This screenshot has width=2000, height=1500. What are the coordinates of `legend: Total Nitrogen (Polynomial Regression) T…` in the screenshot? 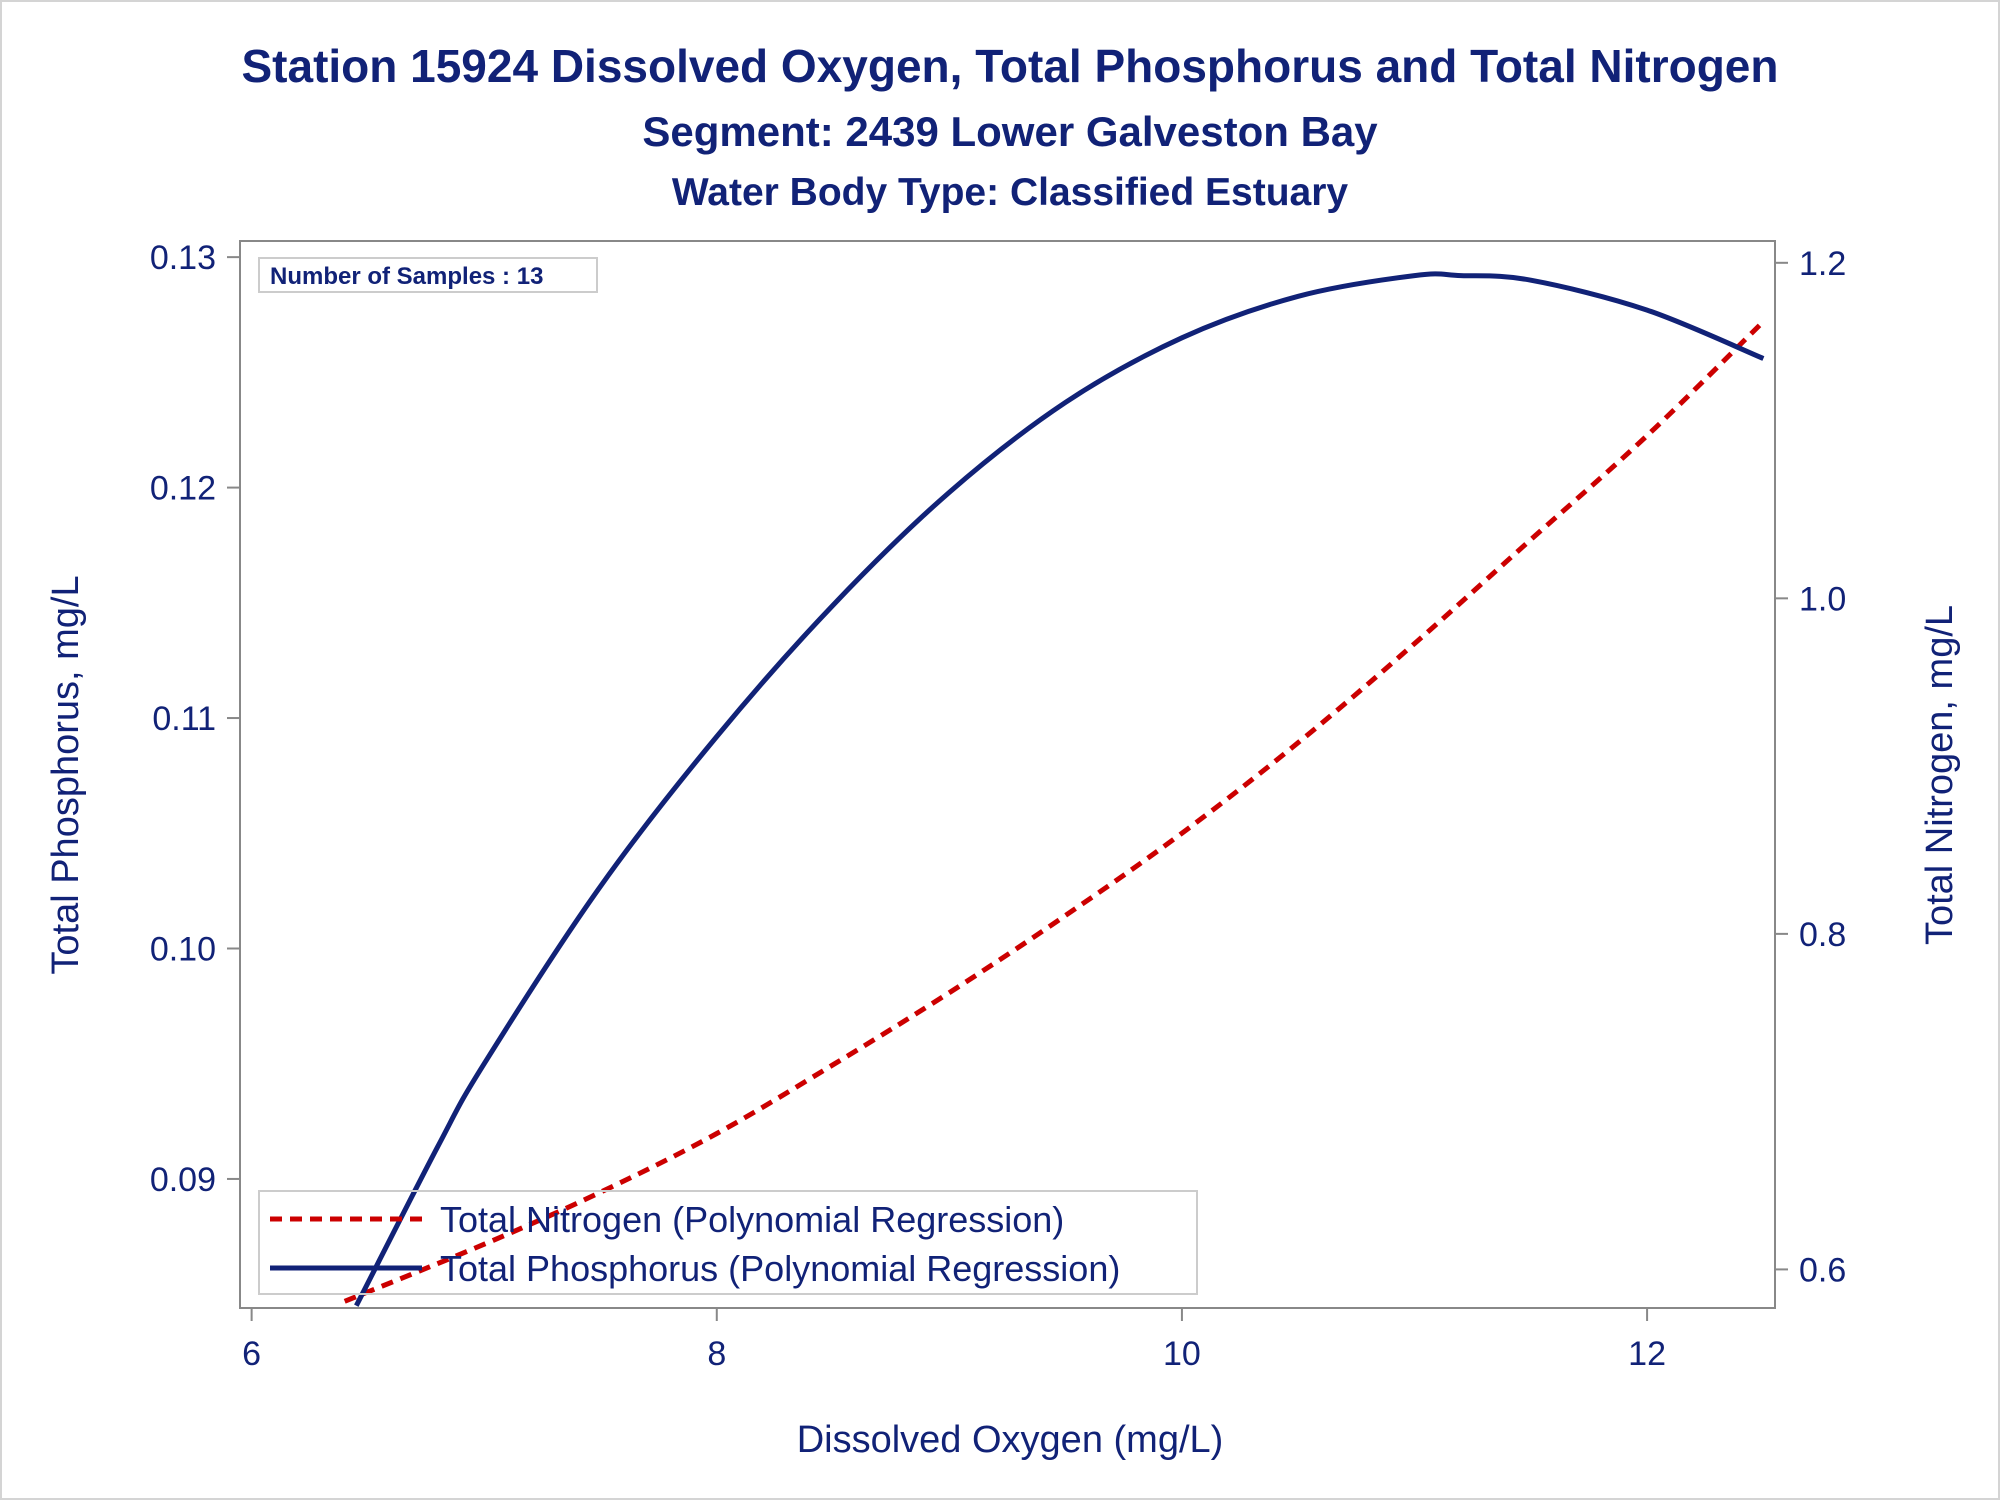 It's located at (728, 1242).